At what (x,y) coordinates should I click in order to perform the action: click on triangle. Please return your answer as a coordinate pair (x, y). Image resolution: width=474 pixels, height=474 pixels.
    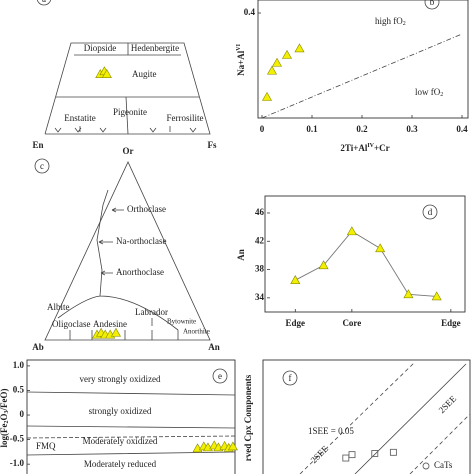
    Looking at the image, I should click on (127, 251).